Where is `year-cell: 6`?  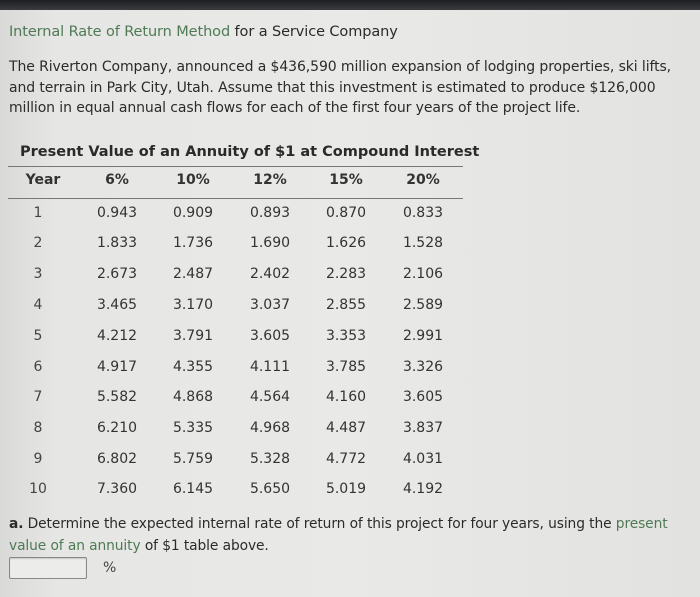
year-cell: 6 is located at coordinates (38, 367).